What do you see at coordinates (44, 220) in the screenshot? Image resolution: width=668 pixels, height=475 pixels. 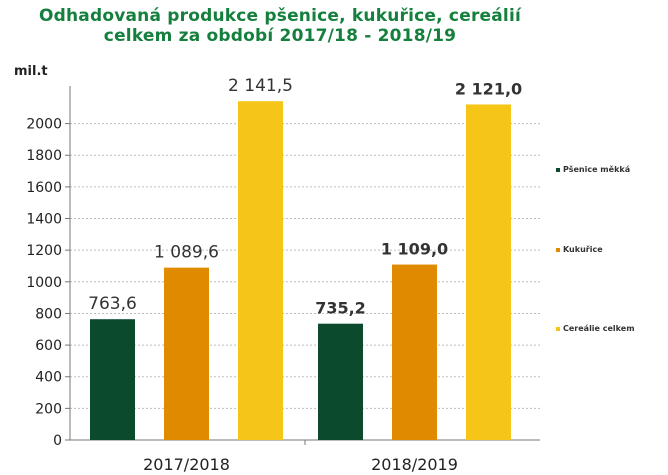 I see `y-tick-label: 1400` at bounding box center [44, 220].